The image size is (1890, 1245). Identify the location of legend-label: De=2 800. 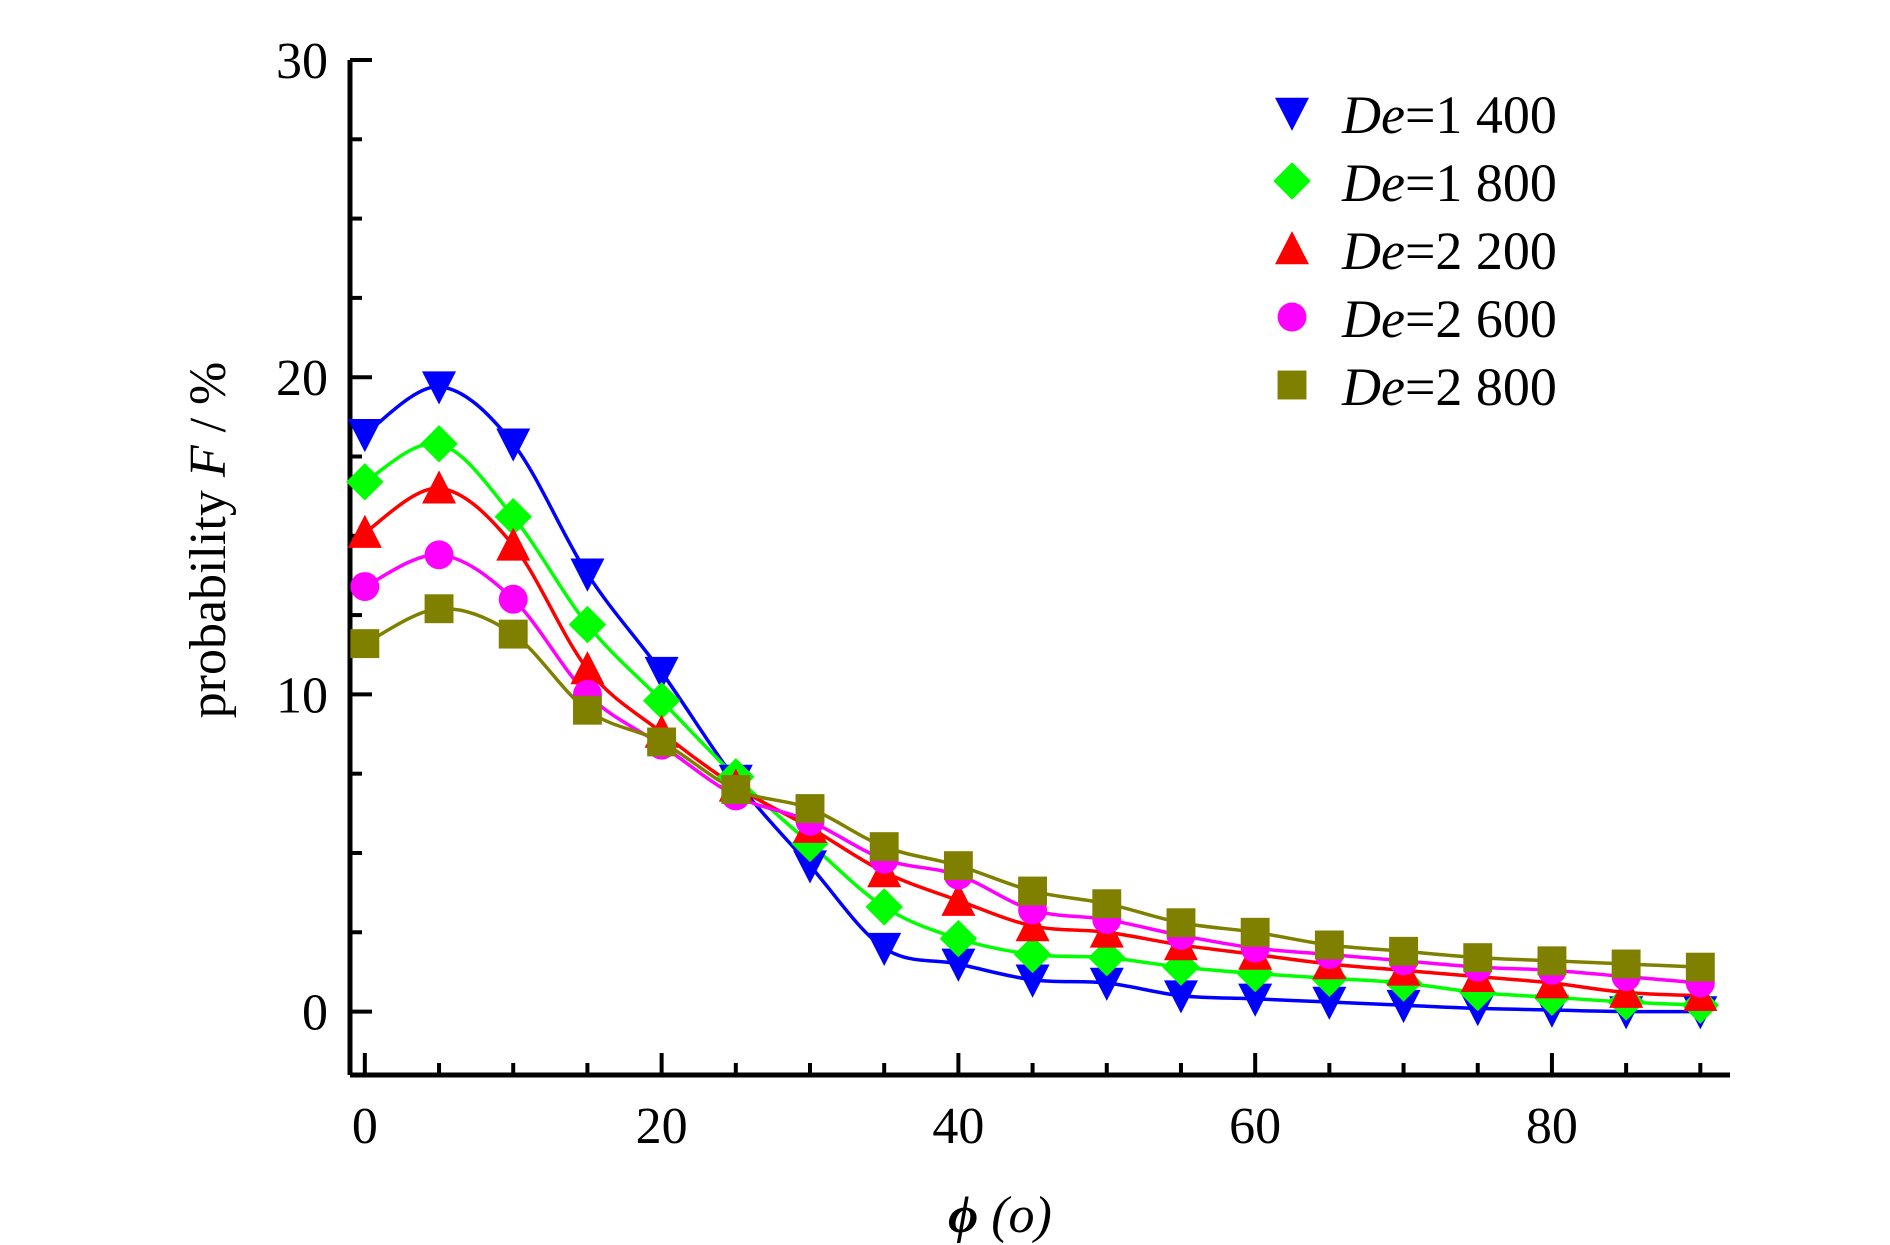
(1449, 387).